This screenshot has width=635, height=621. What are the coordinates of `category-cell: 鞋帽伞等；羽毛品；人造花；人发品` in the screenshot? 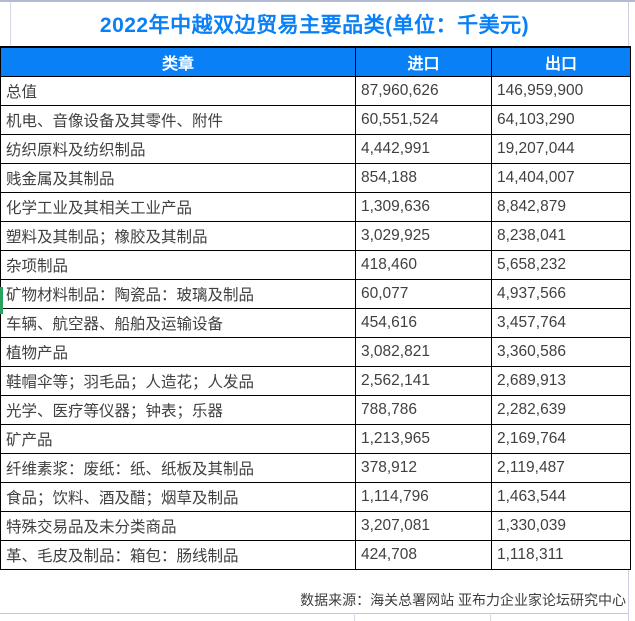 It's located at (178, 380).